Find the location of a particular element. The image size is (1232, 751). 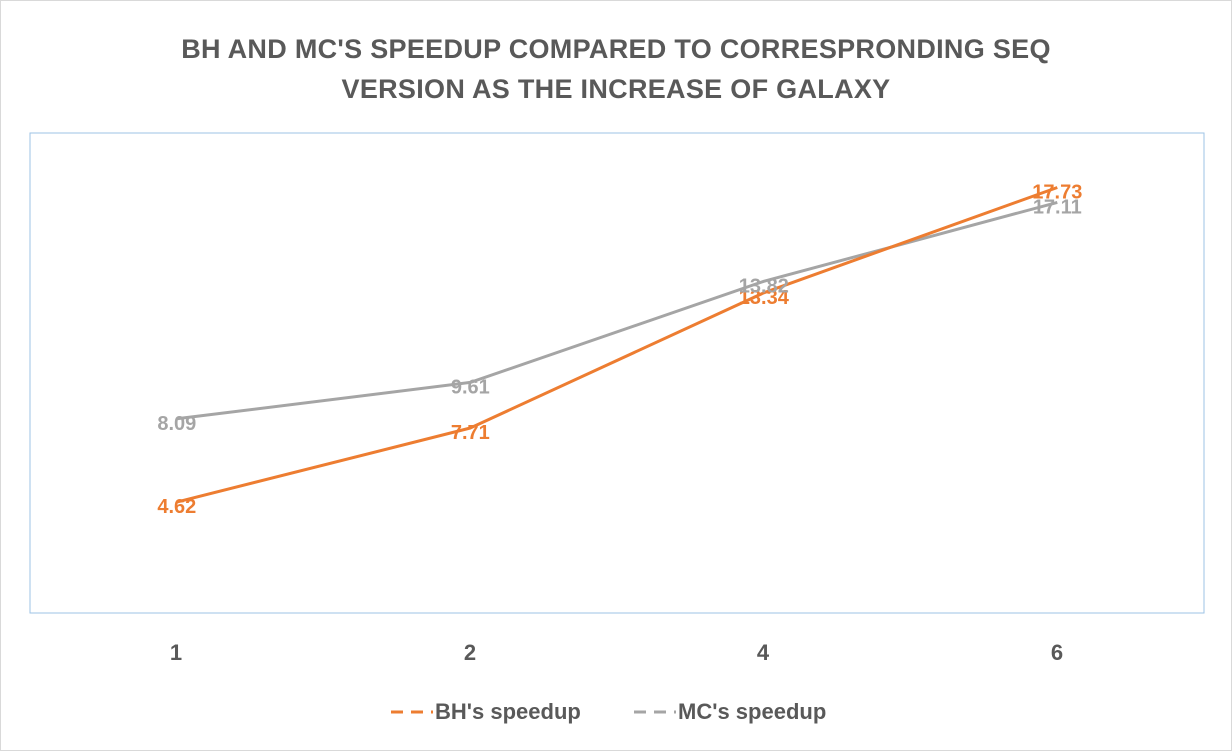

x-tick-label: 4 is located at coordinates (763, 652).